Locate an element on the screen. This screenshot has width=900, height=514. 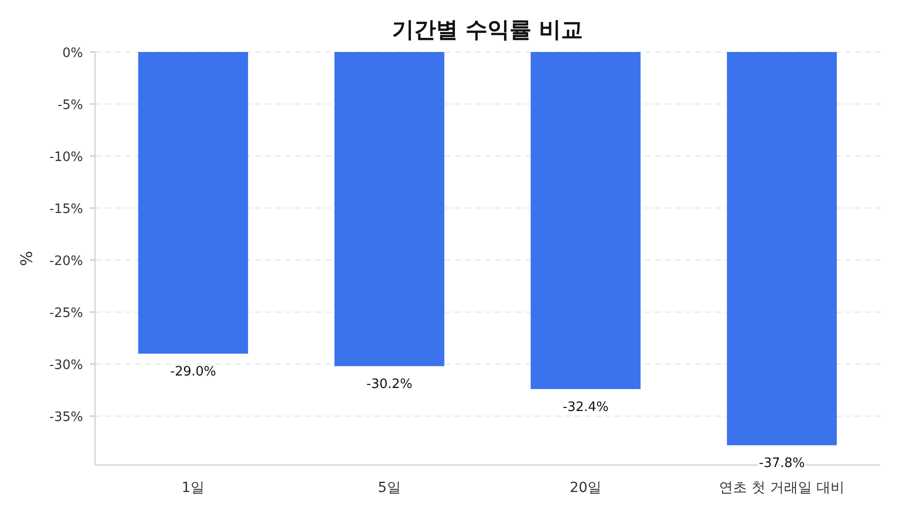
data-label: -30.2% is located at coordinates (389, 384).